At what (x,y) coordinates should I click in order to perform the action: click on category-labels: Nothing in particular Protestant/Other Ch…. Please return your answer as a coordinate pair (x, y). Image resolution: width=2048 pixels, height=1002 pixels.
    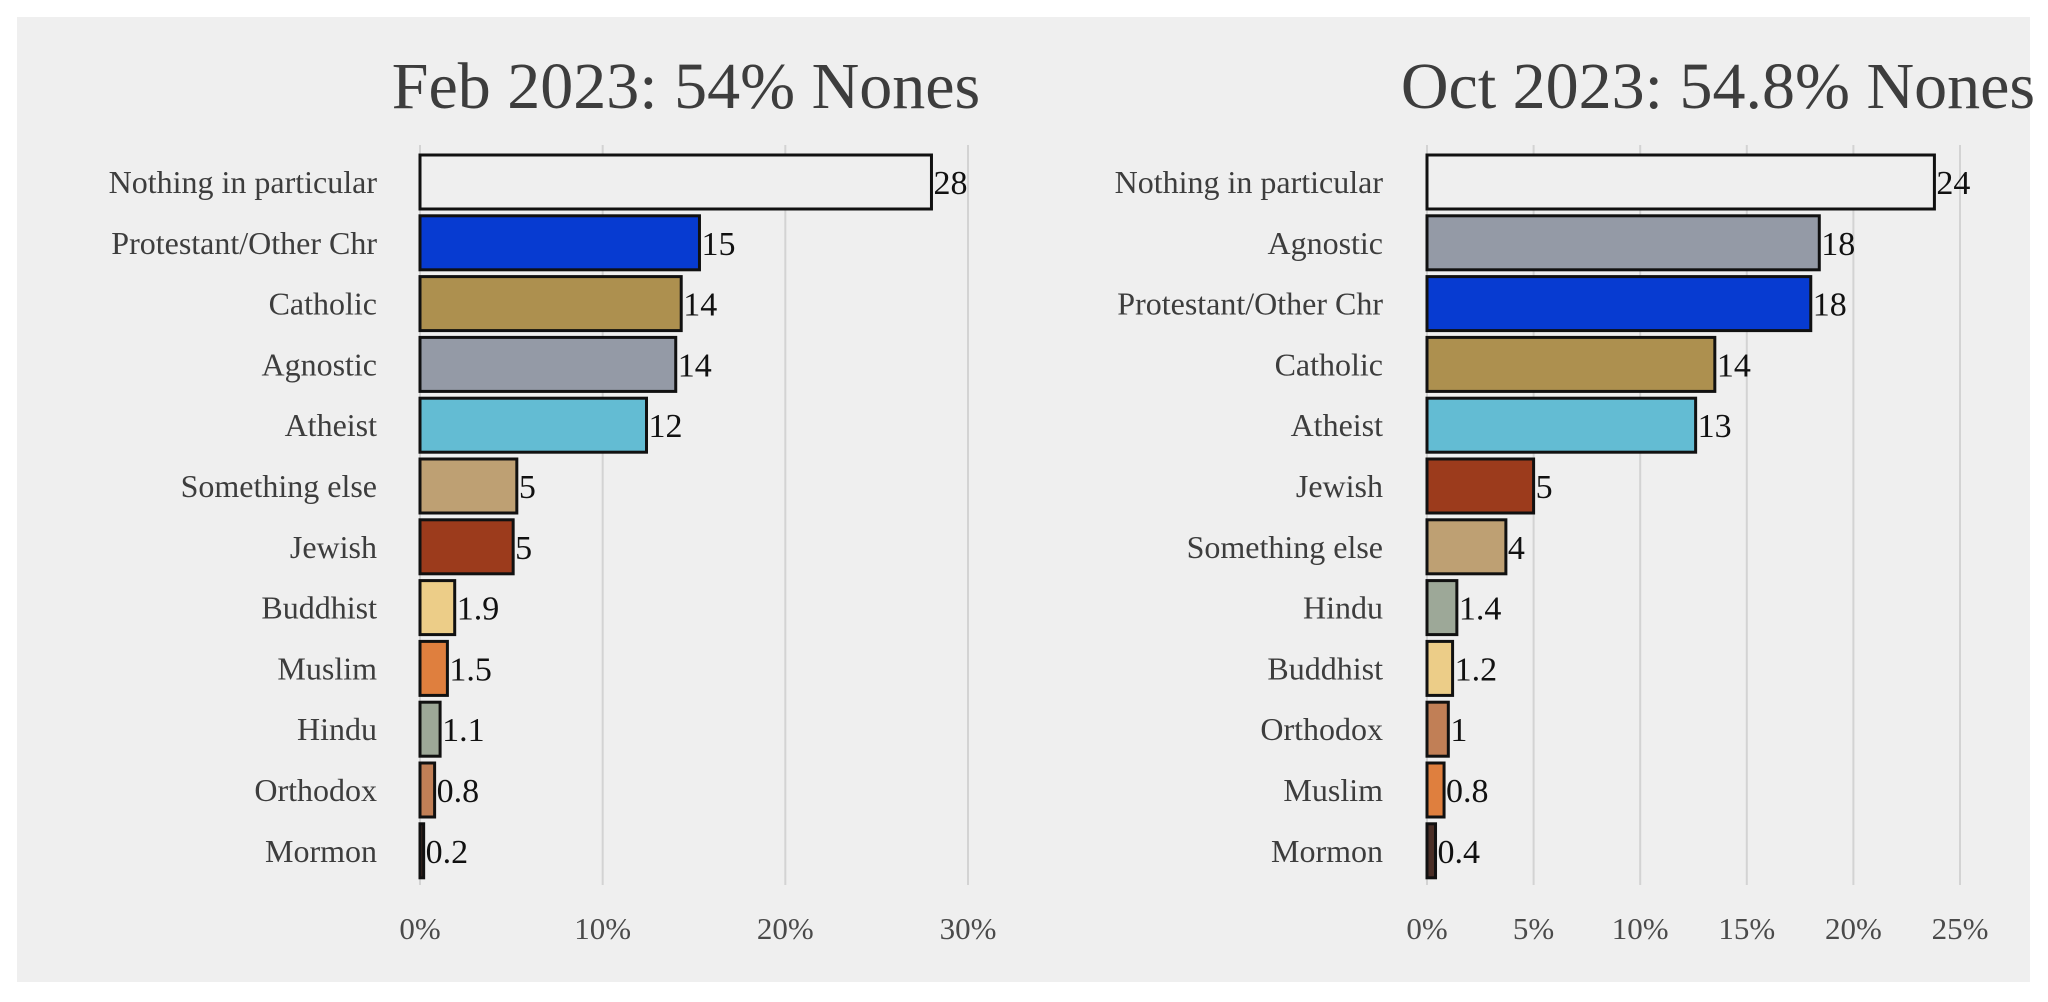
    Looking at the image, I should click on (243, 516).